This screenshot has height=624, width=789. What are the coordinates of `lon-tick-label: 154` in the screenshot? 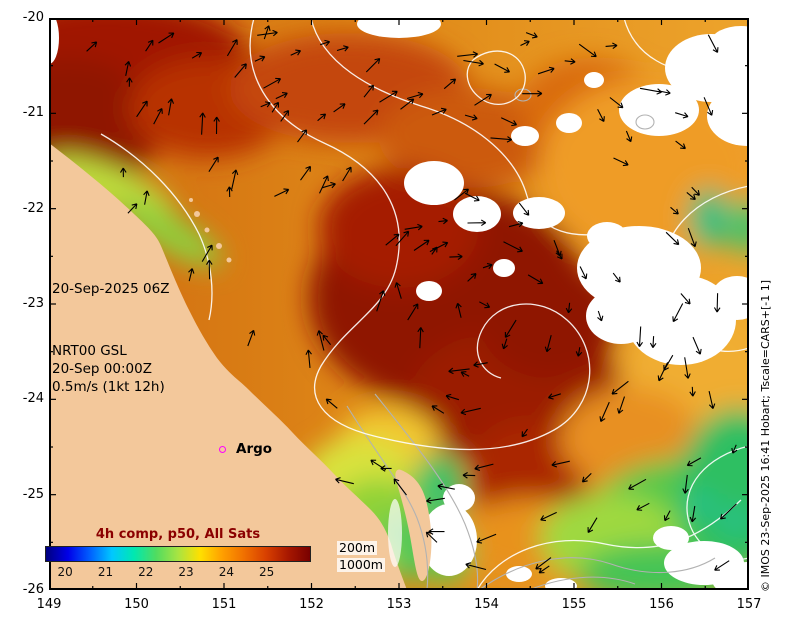 It's located at (486, 604).